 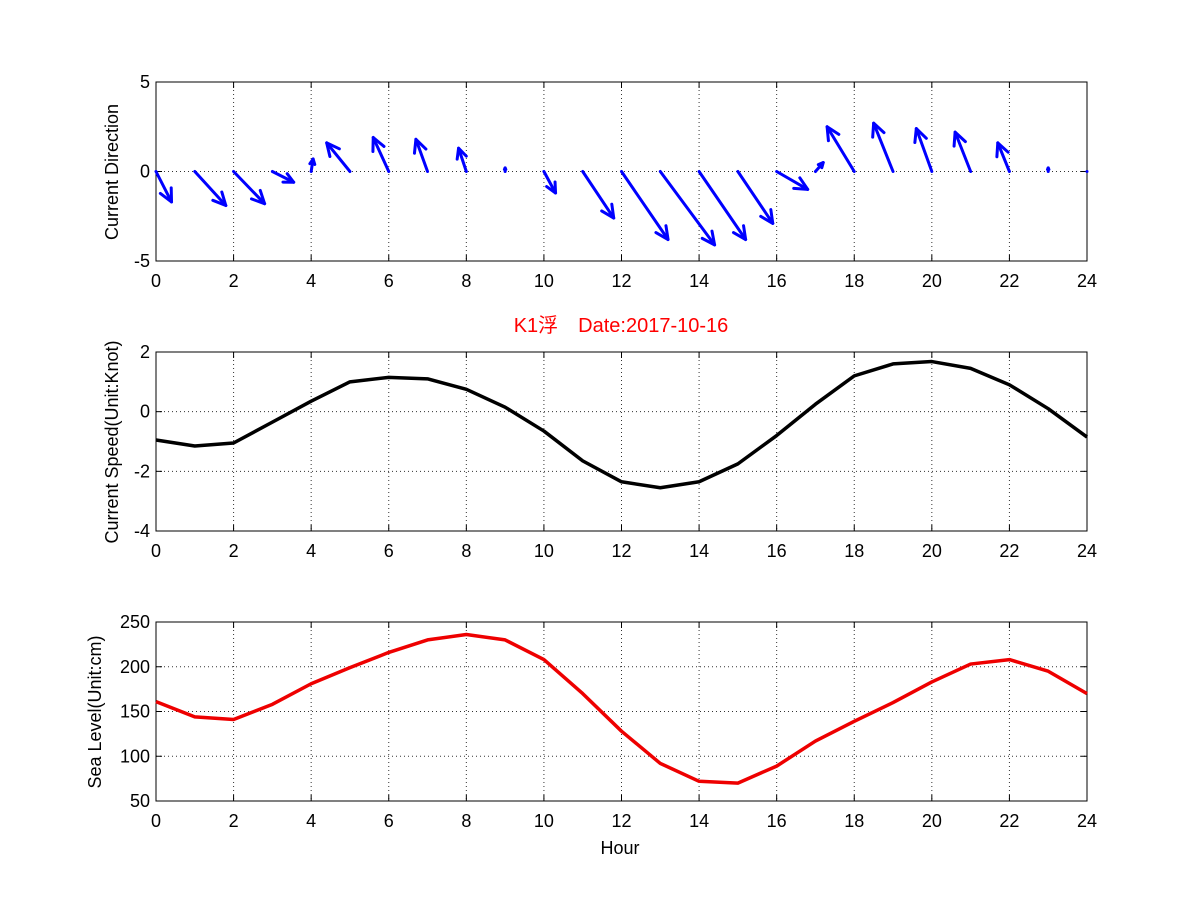 What do you see at coordinates (854, 821) in the screenshot?
I see `sea-level-xtick-label: 18` at bounding box center [854, 821].